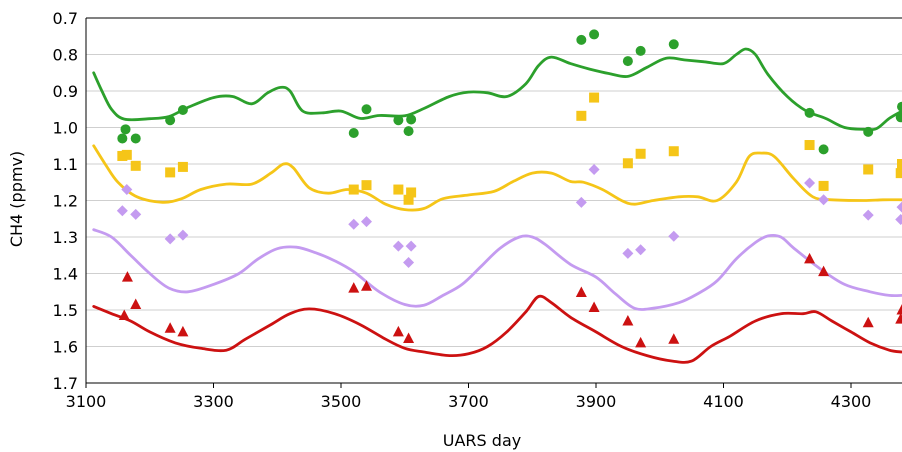  What do you see at coordinates (65, 274) in the screenshot?
I see `y-tick-label: 1.4` at bounding box center [65, 274].